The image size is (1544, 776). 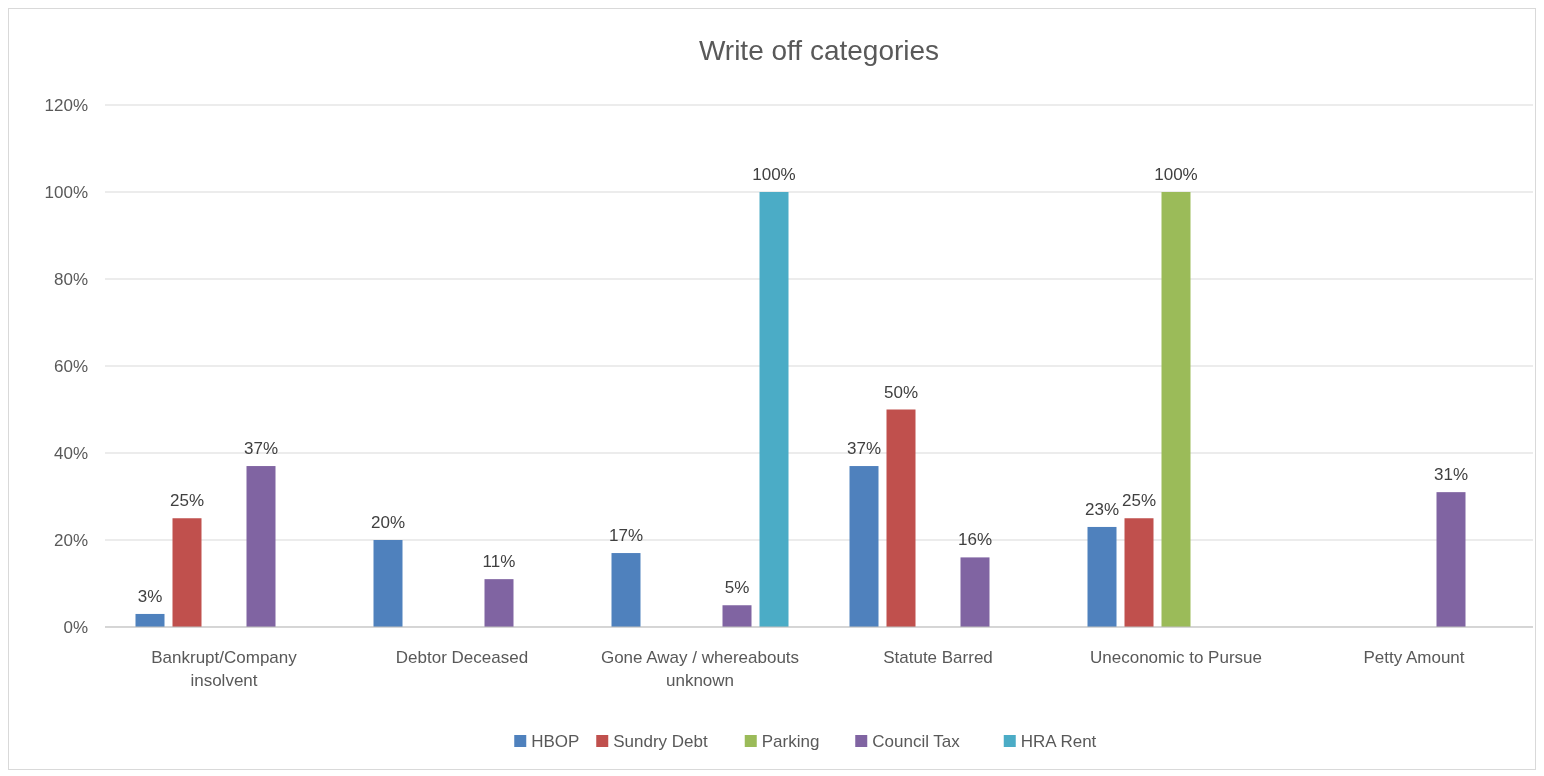 I want to click on legend-label: HRA Rent, so click(x=1058, y=741).